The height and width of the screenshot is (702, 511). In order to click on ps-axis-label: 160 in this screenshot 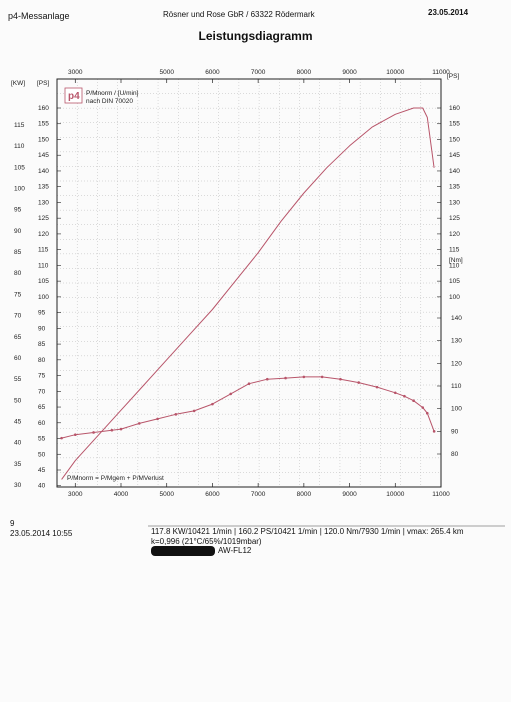, I will do `click(43, 108)`.